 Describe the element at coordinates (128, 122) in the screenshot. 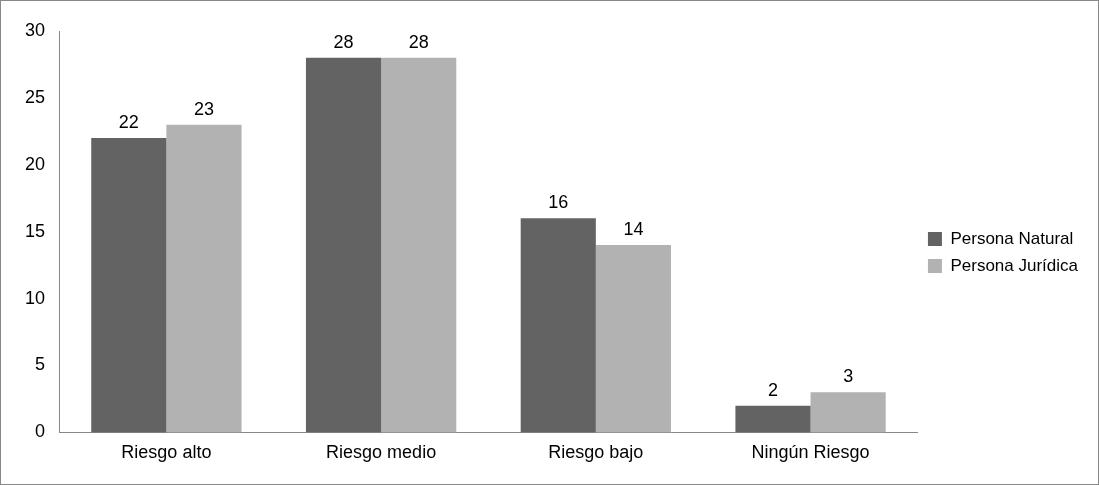

I see `data-label: 22` at that location.